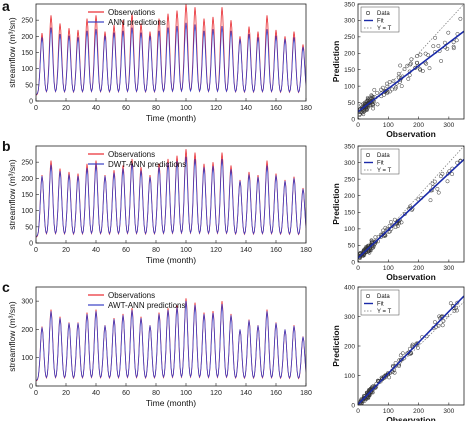 Image resolution: width=474 pixels, height=421 pixels. What do you see at coordinates (36, 393) in the screenshot?
I see `x-tick-label: 0` at bounding box center [36, 393].